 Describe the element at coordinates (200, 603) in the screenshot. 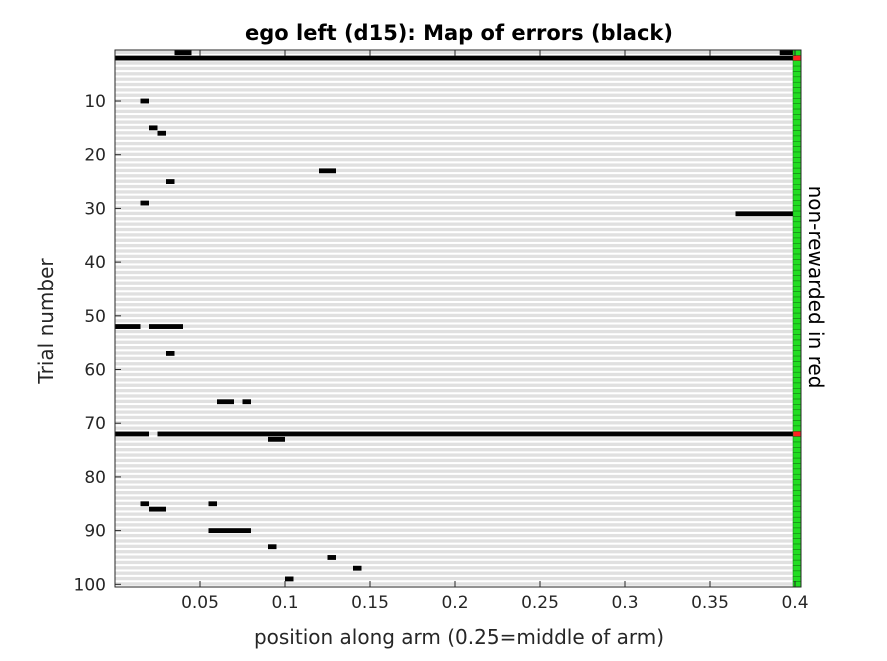

I see `x-tick-label: 0.05` at that location.